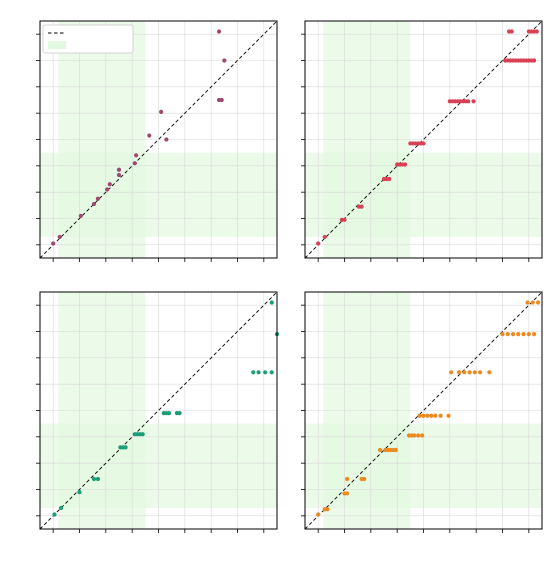 The width and height of the screenshot is (550, 572). I want to click on legend-highlight-swatch, so click(57, 45).